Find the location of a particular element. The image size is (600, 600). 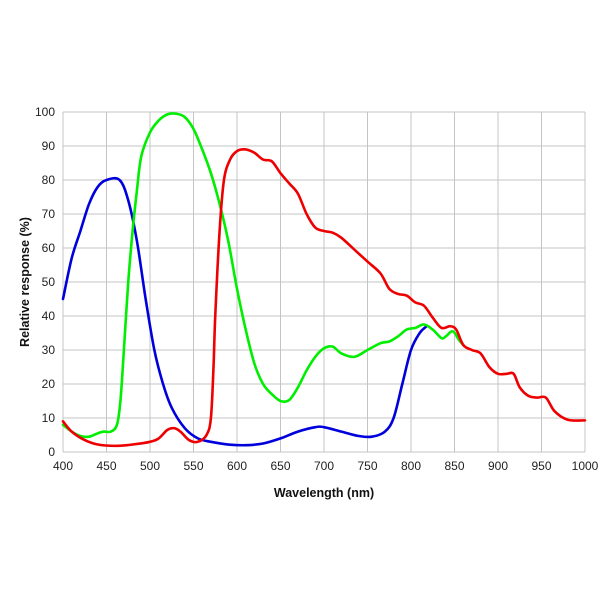

x-tick-labels: 400 450 500 550 600 650 700 750 800 850 900 950 1000 is located at coordinates (326, 466).